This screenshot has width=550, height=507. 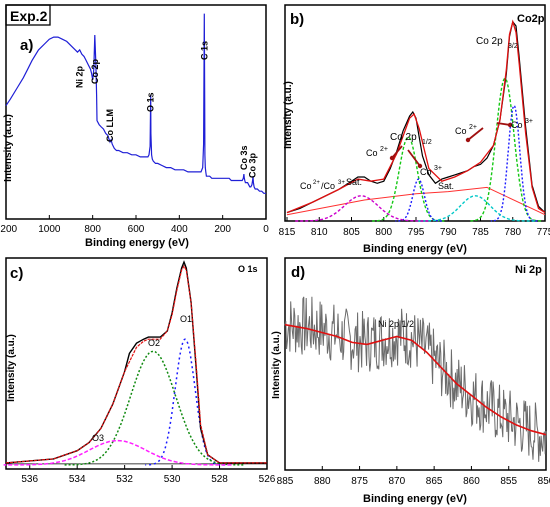 I want to click on panel-label: c), so click(x=16, y=273).